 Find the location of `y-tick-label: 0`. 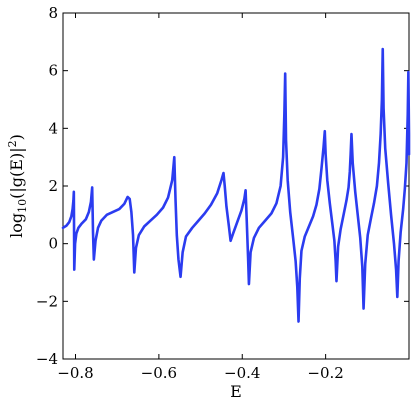

y-tick-label: 0 is located at coordinates (53, 244).